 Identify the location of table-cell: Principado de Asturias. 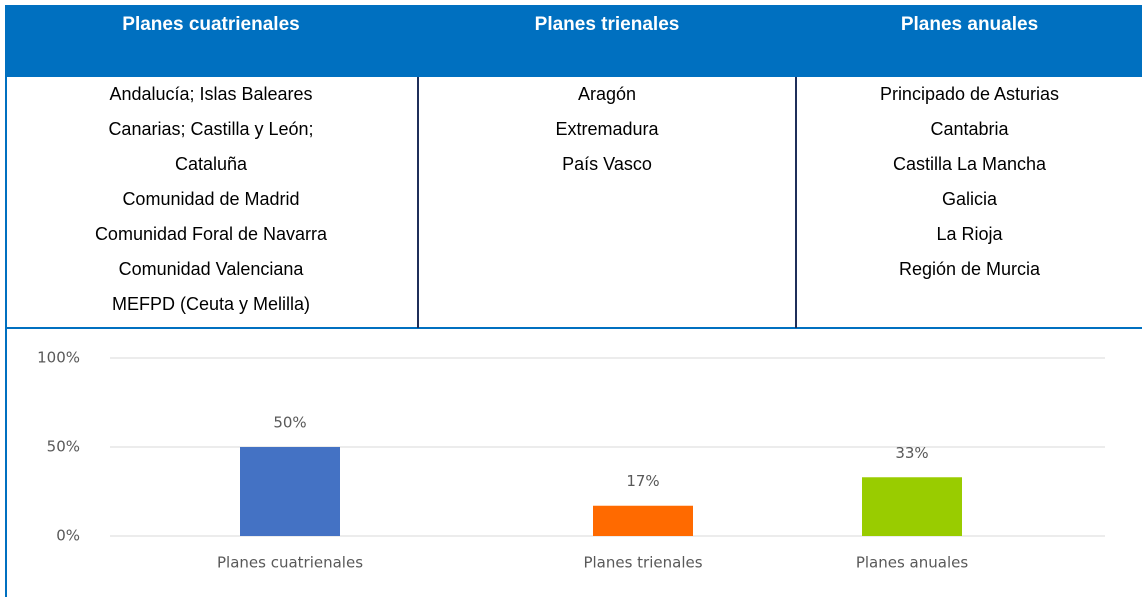
(969, 94).